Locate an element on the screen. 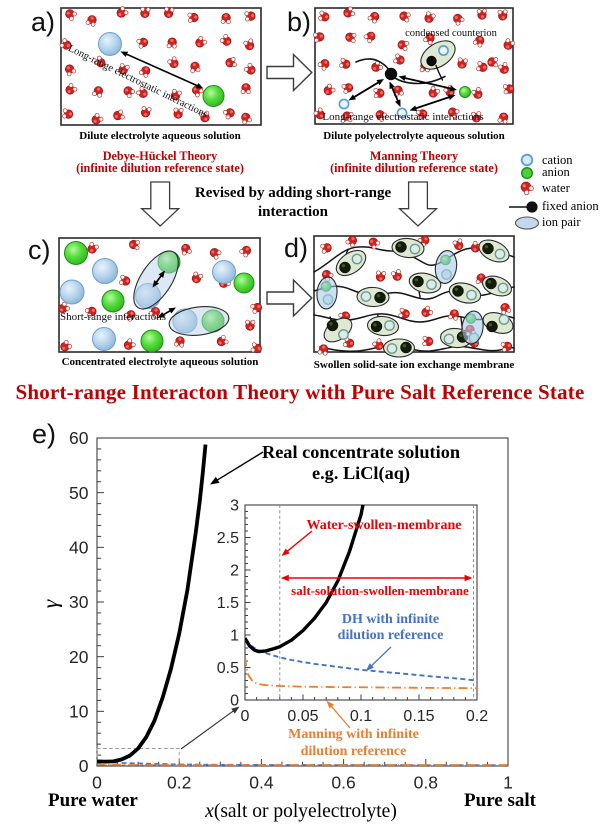 The image size is (600, 838). y-tick-label: 30 is located at coordinates (79, 602).